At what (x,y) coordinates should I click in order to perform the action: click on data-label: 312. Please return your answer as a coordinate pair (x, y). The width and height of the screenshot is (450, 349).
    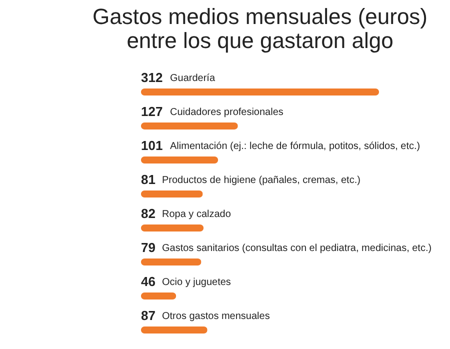
    Looking at the image, I should click on (152, 77).